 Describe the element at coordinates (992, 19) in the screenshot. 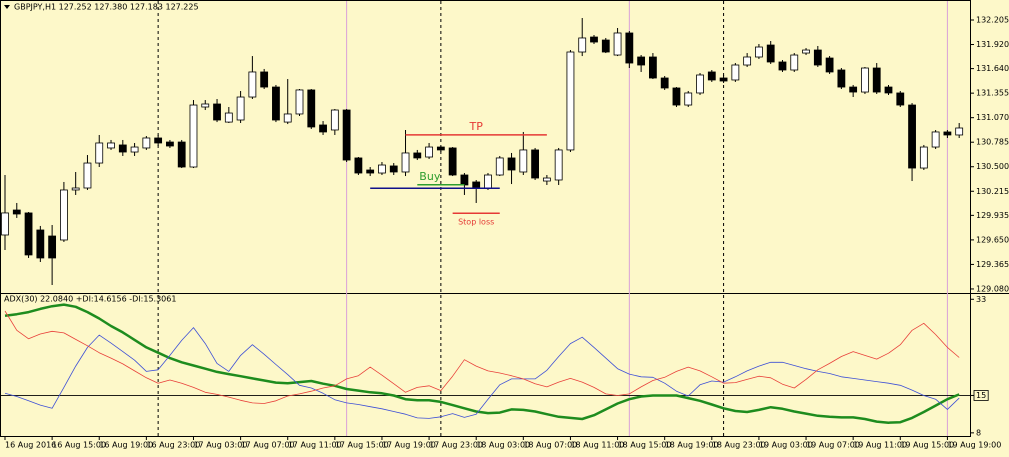

I see `y-tick-label: 132.205` at that location.